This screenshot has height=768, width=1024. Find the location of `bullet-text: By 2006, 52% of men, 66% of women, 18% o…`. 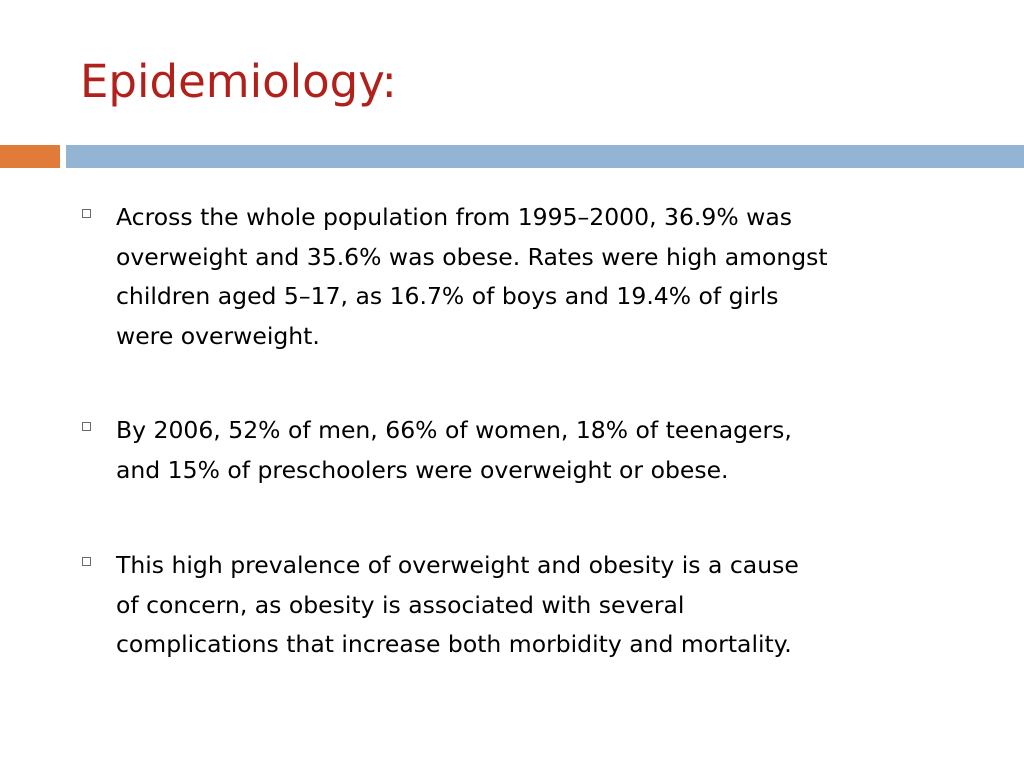

bullet-text: By 2006, 52% of men, 66% of women, 18% o… is located at coordinates (454, 450).